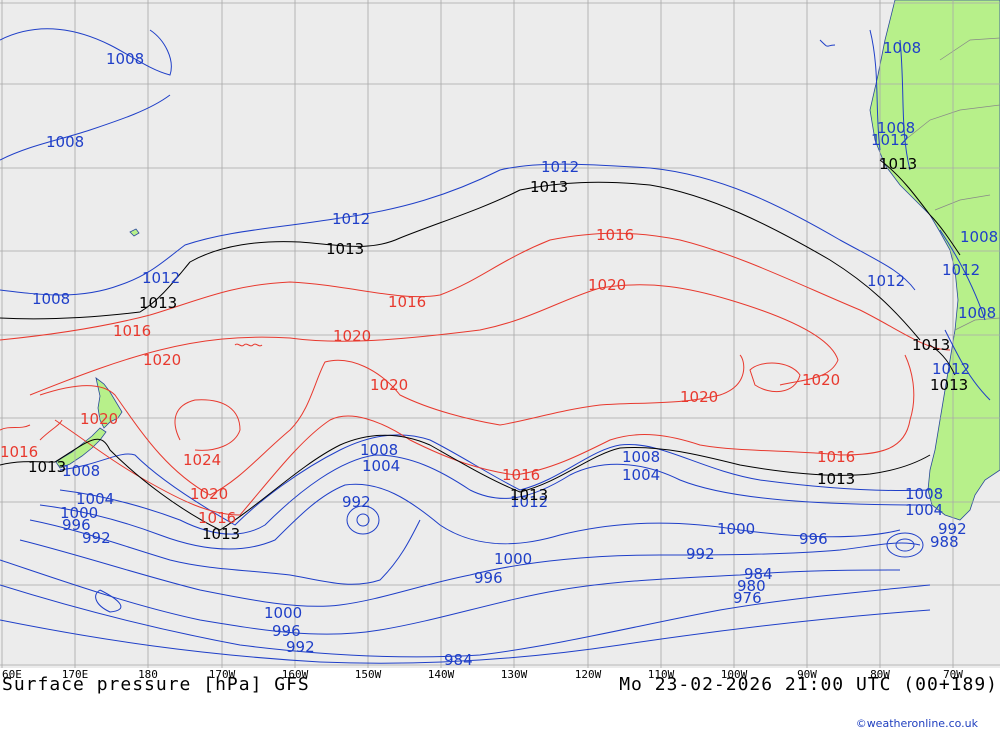  I want to click on lon-label: 160W, so click(295, 674).